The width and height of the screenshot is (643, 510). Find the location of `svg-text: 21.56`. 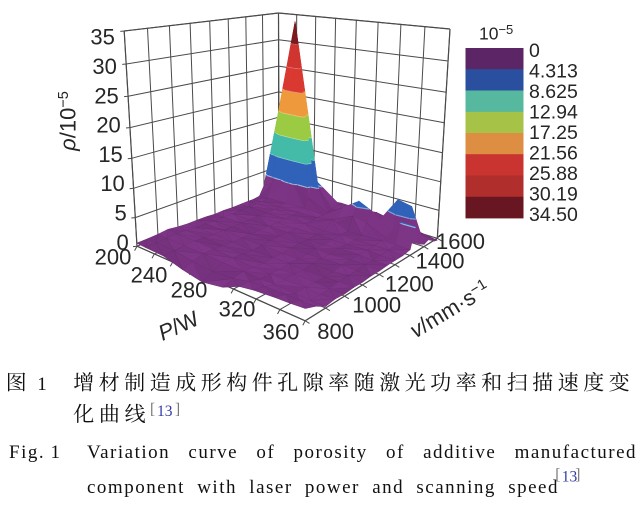

svg-text: 21.56 is located at coordinates (553, 154).